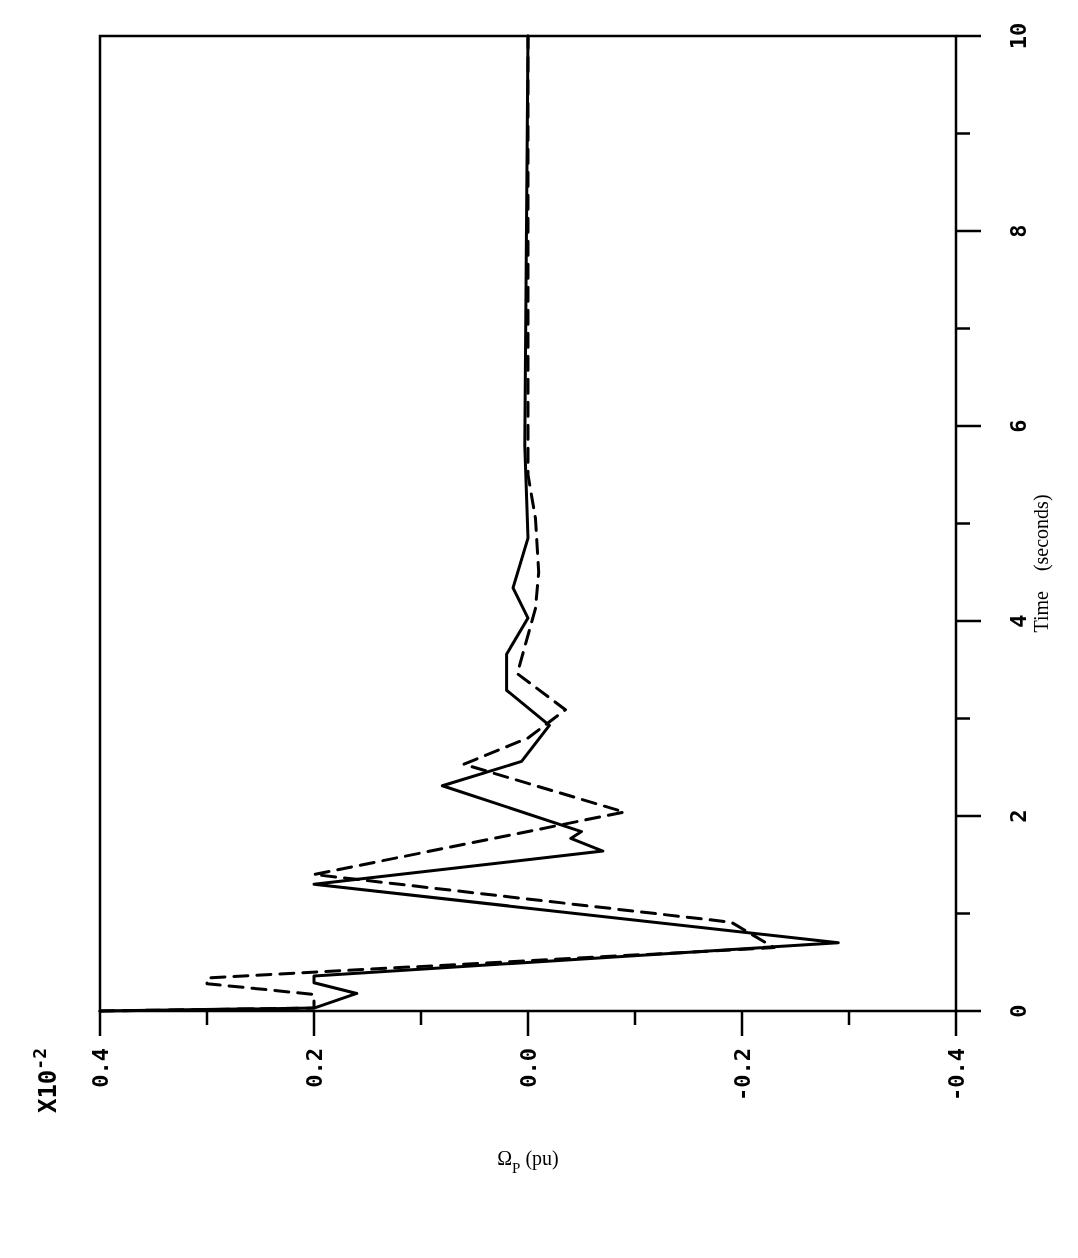 The image size is (1078, 1258). What do you see at coordinates (1041, 563) in the screenshot?
I see `y-axis-title: Time (seconds)` at bounding box center [1041, 563].